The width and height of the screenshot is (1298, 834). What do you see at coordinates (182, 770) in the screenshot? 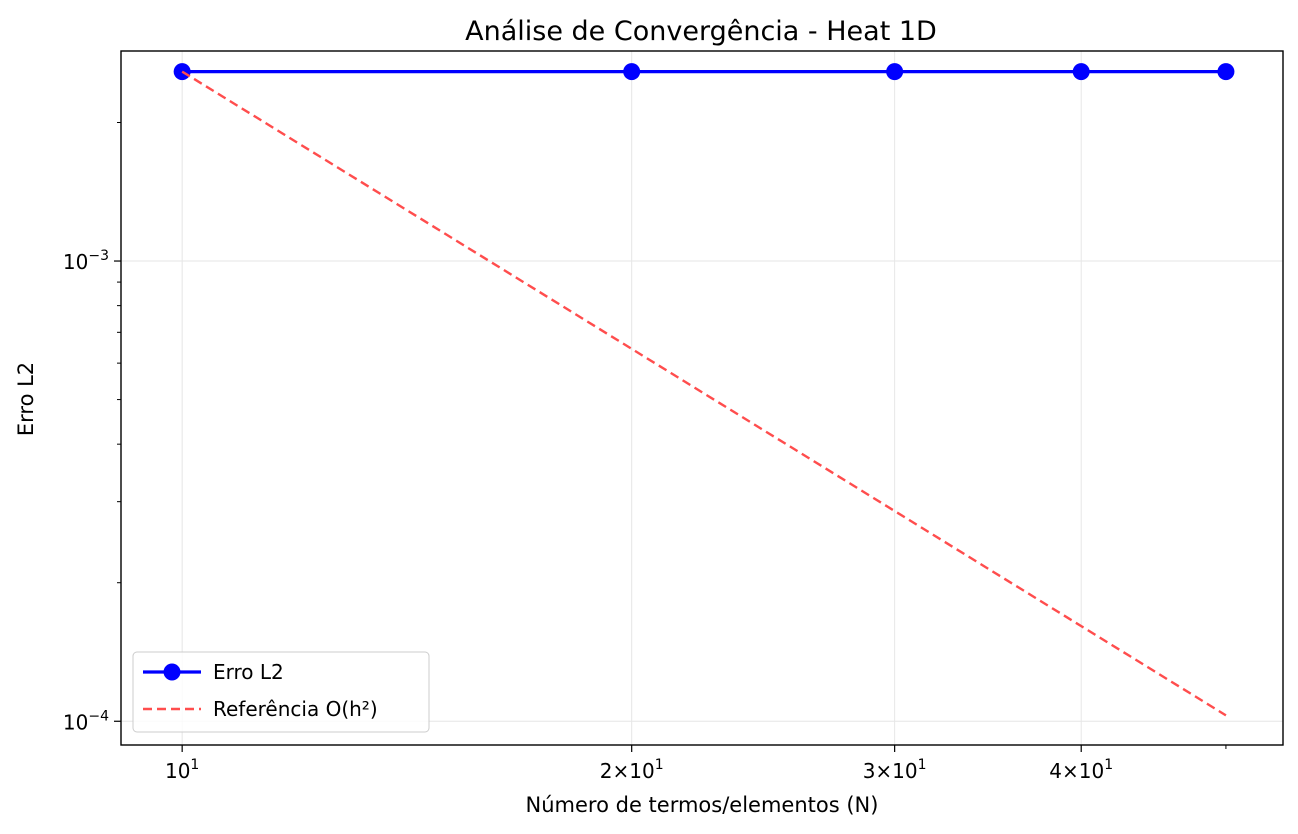
I see `x-tick-label: 101` at bounding box center [182, 770].